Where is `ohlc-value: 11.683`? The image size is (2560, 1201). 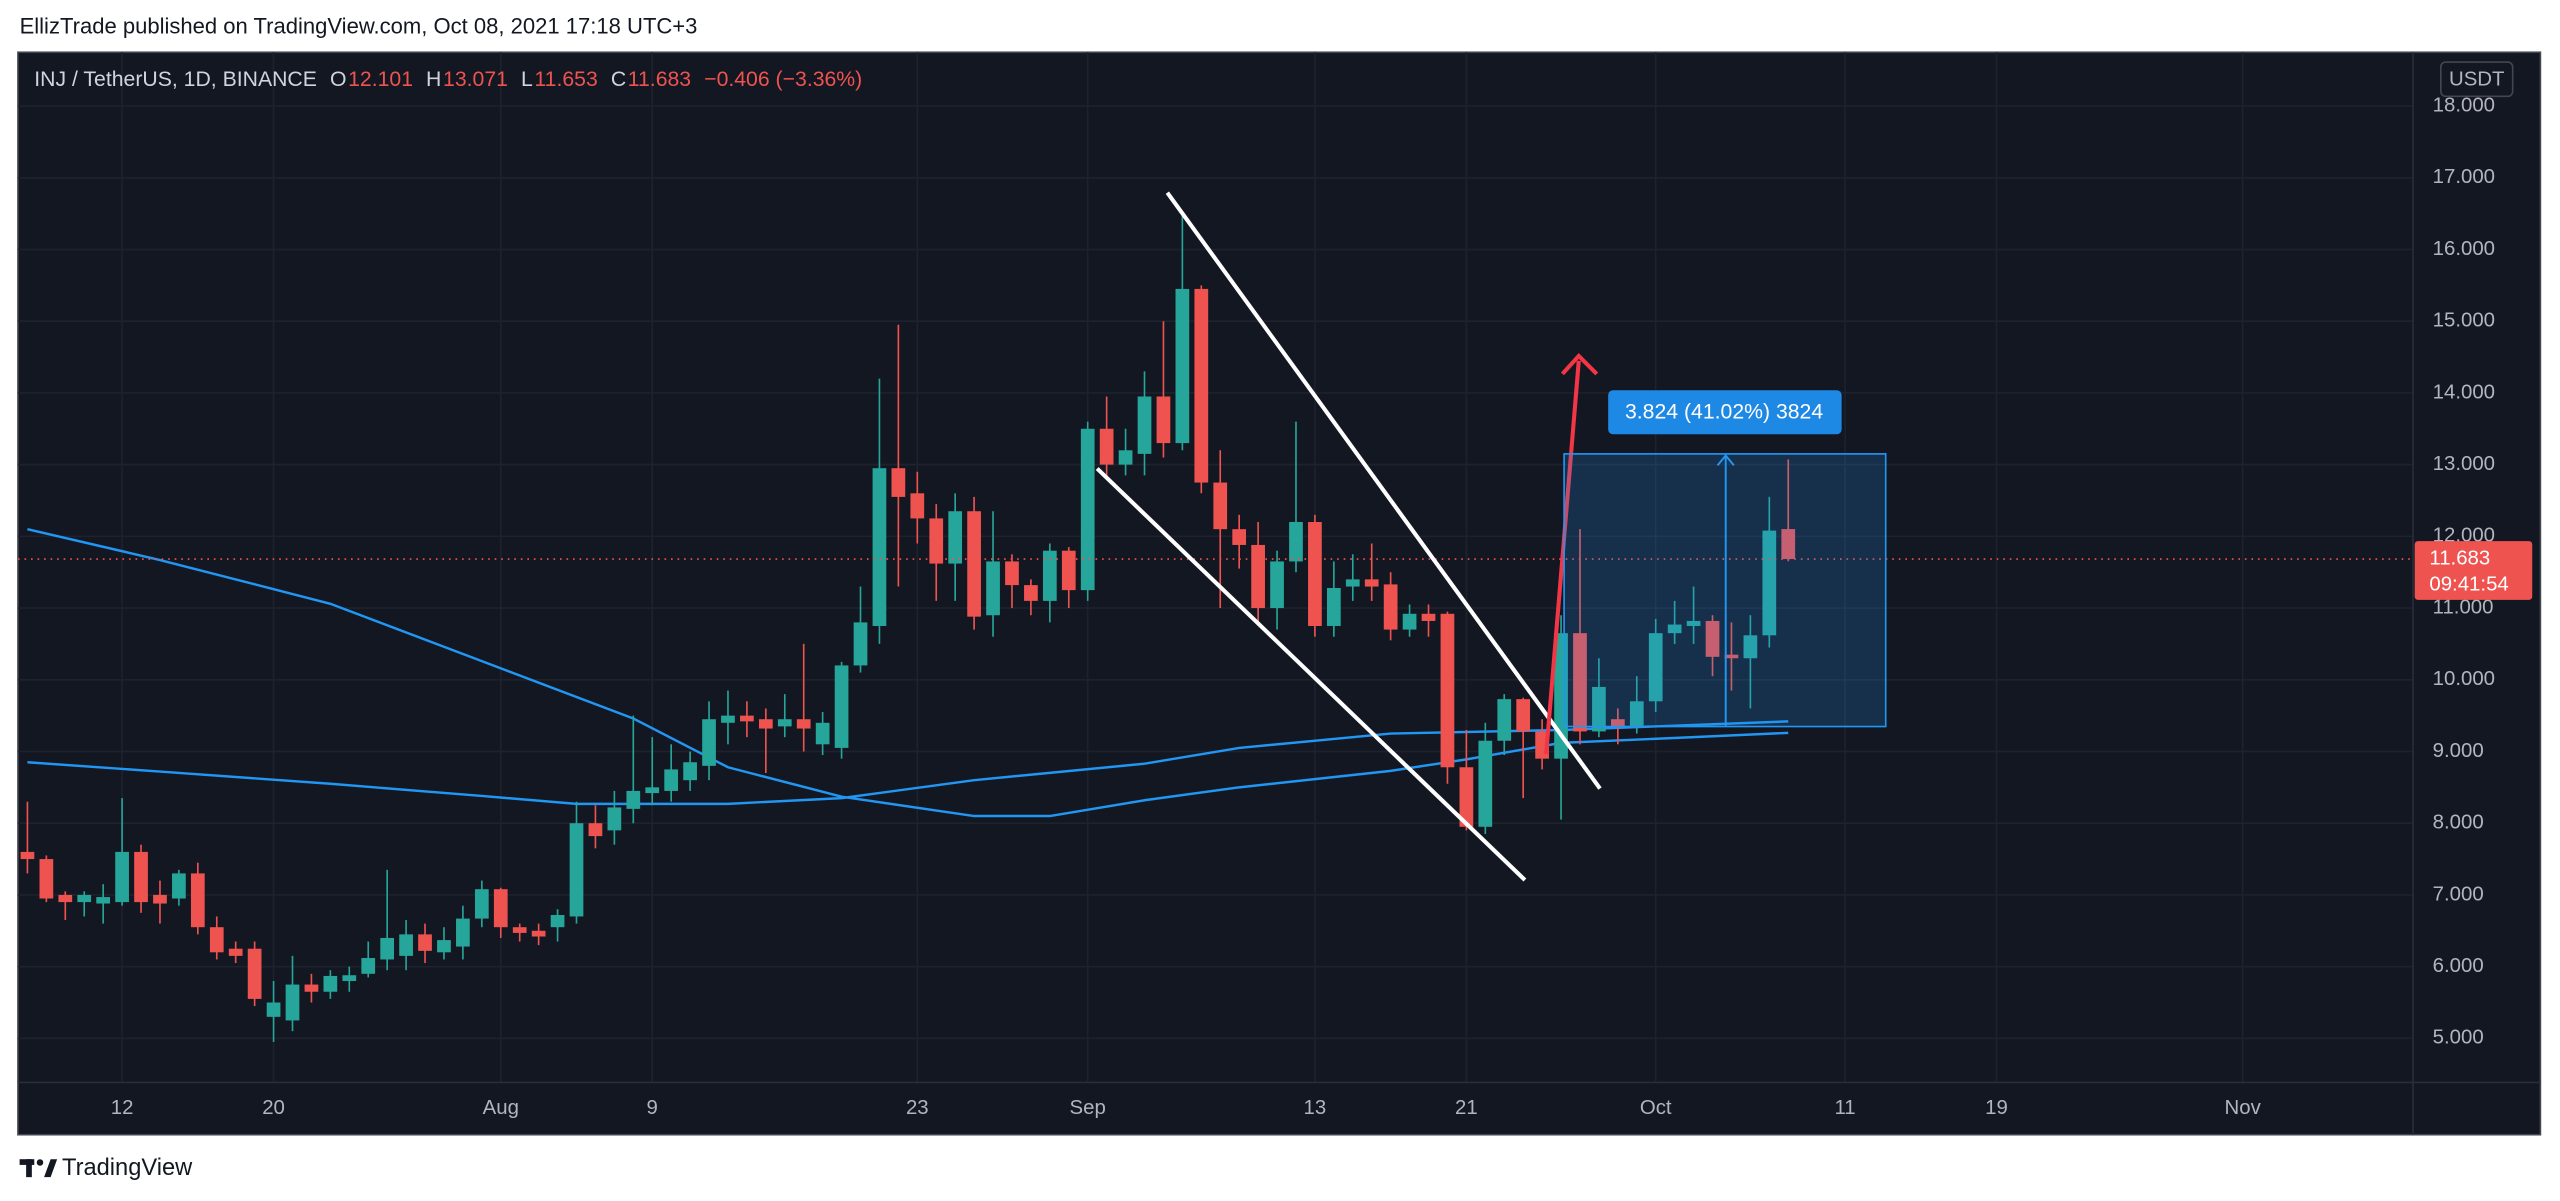
ohlc-value: 11.683 is located at coordinates (659, 79).